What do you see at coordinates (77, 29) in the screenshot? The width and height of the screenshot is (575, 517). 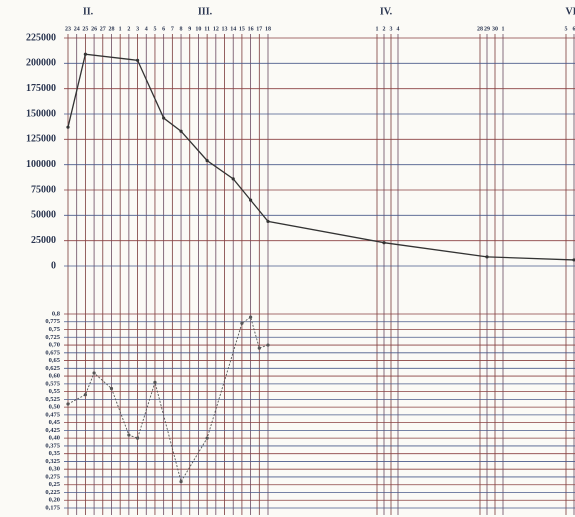 I see `x-tick-label: 24` at bounding box center [77, 29].